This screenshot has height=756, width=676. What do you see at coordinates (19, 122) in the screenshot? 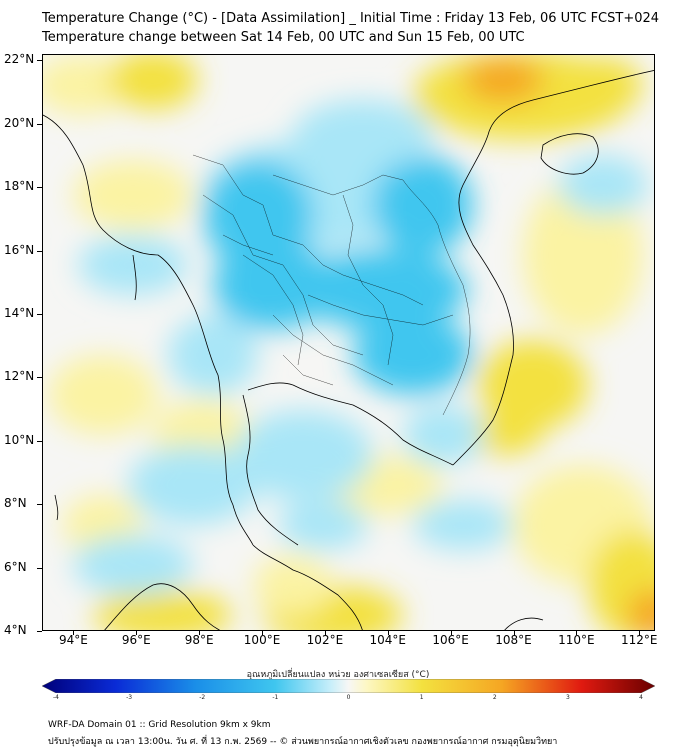
I see `lat-label: 20°N` at bounding box center [19, 122].